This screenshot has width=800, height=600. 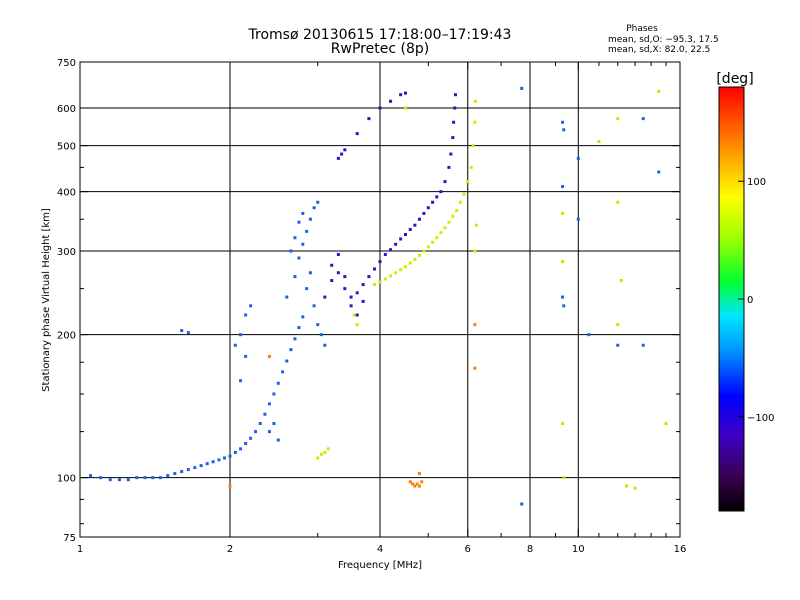 I want to click on y-tick-label: 400, so click(x=66, y=193).